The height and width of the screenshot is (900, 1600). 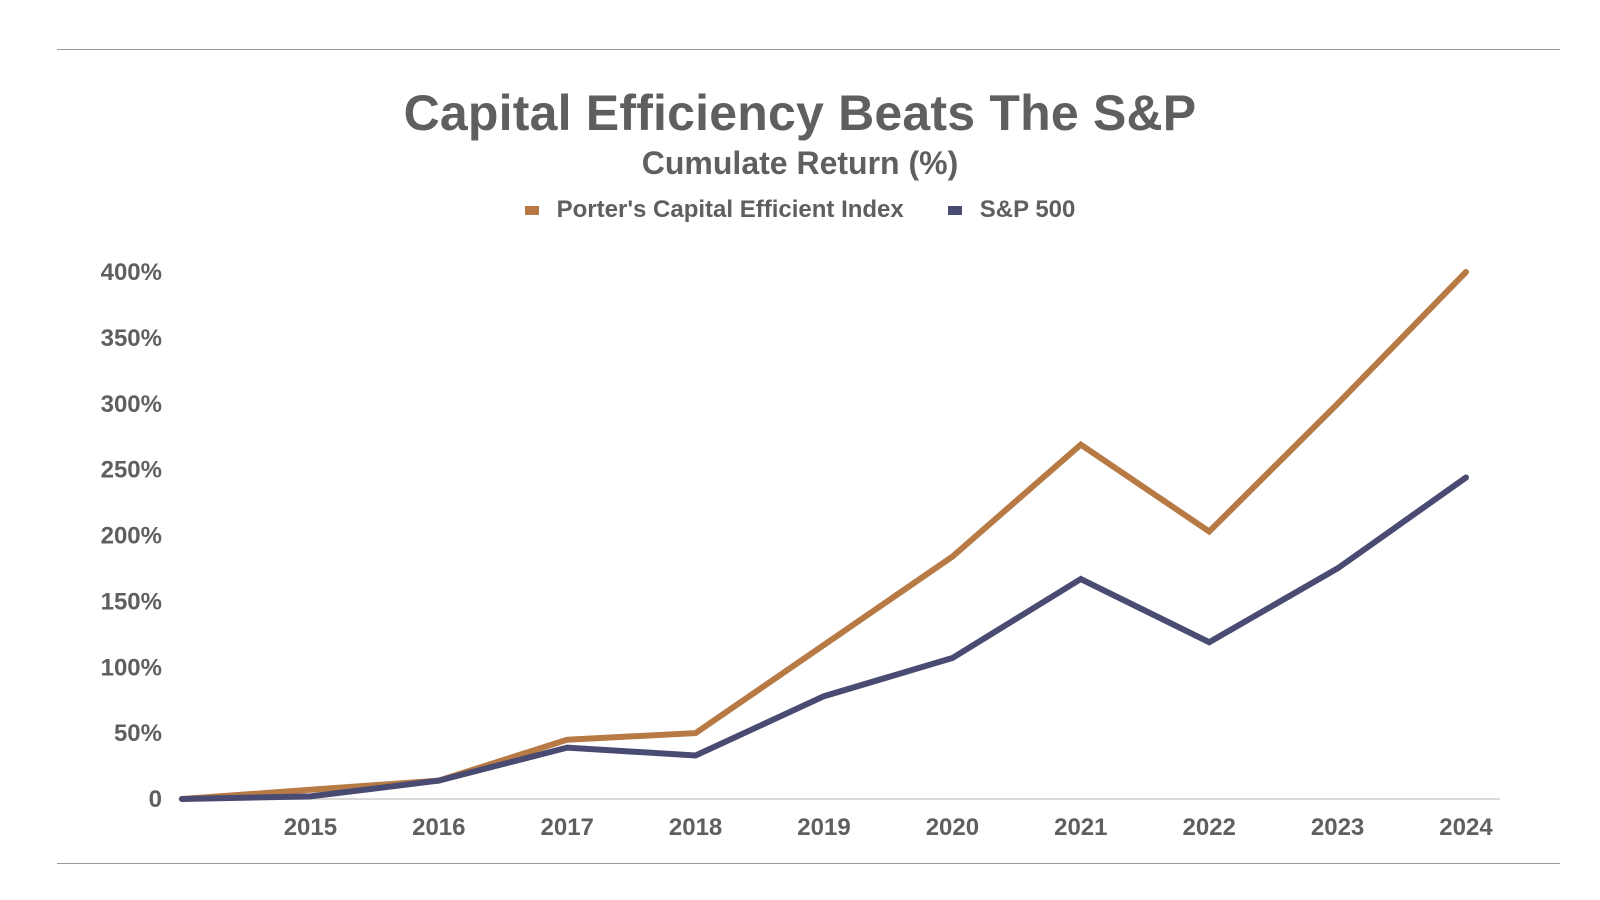 What do you see at coordinates (131, 536) in the screenshot?
I see `y-tick-label: 200%` at bounding box center [131, 536].